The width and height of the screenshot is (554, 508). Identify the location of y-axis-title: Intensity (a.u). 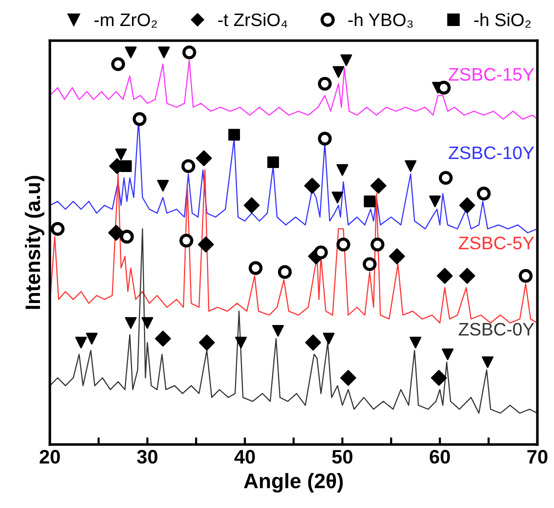
(34, 242).